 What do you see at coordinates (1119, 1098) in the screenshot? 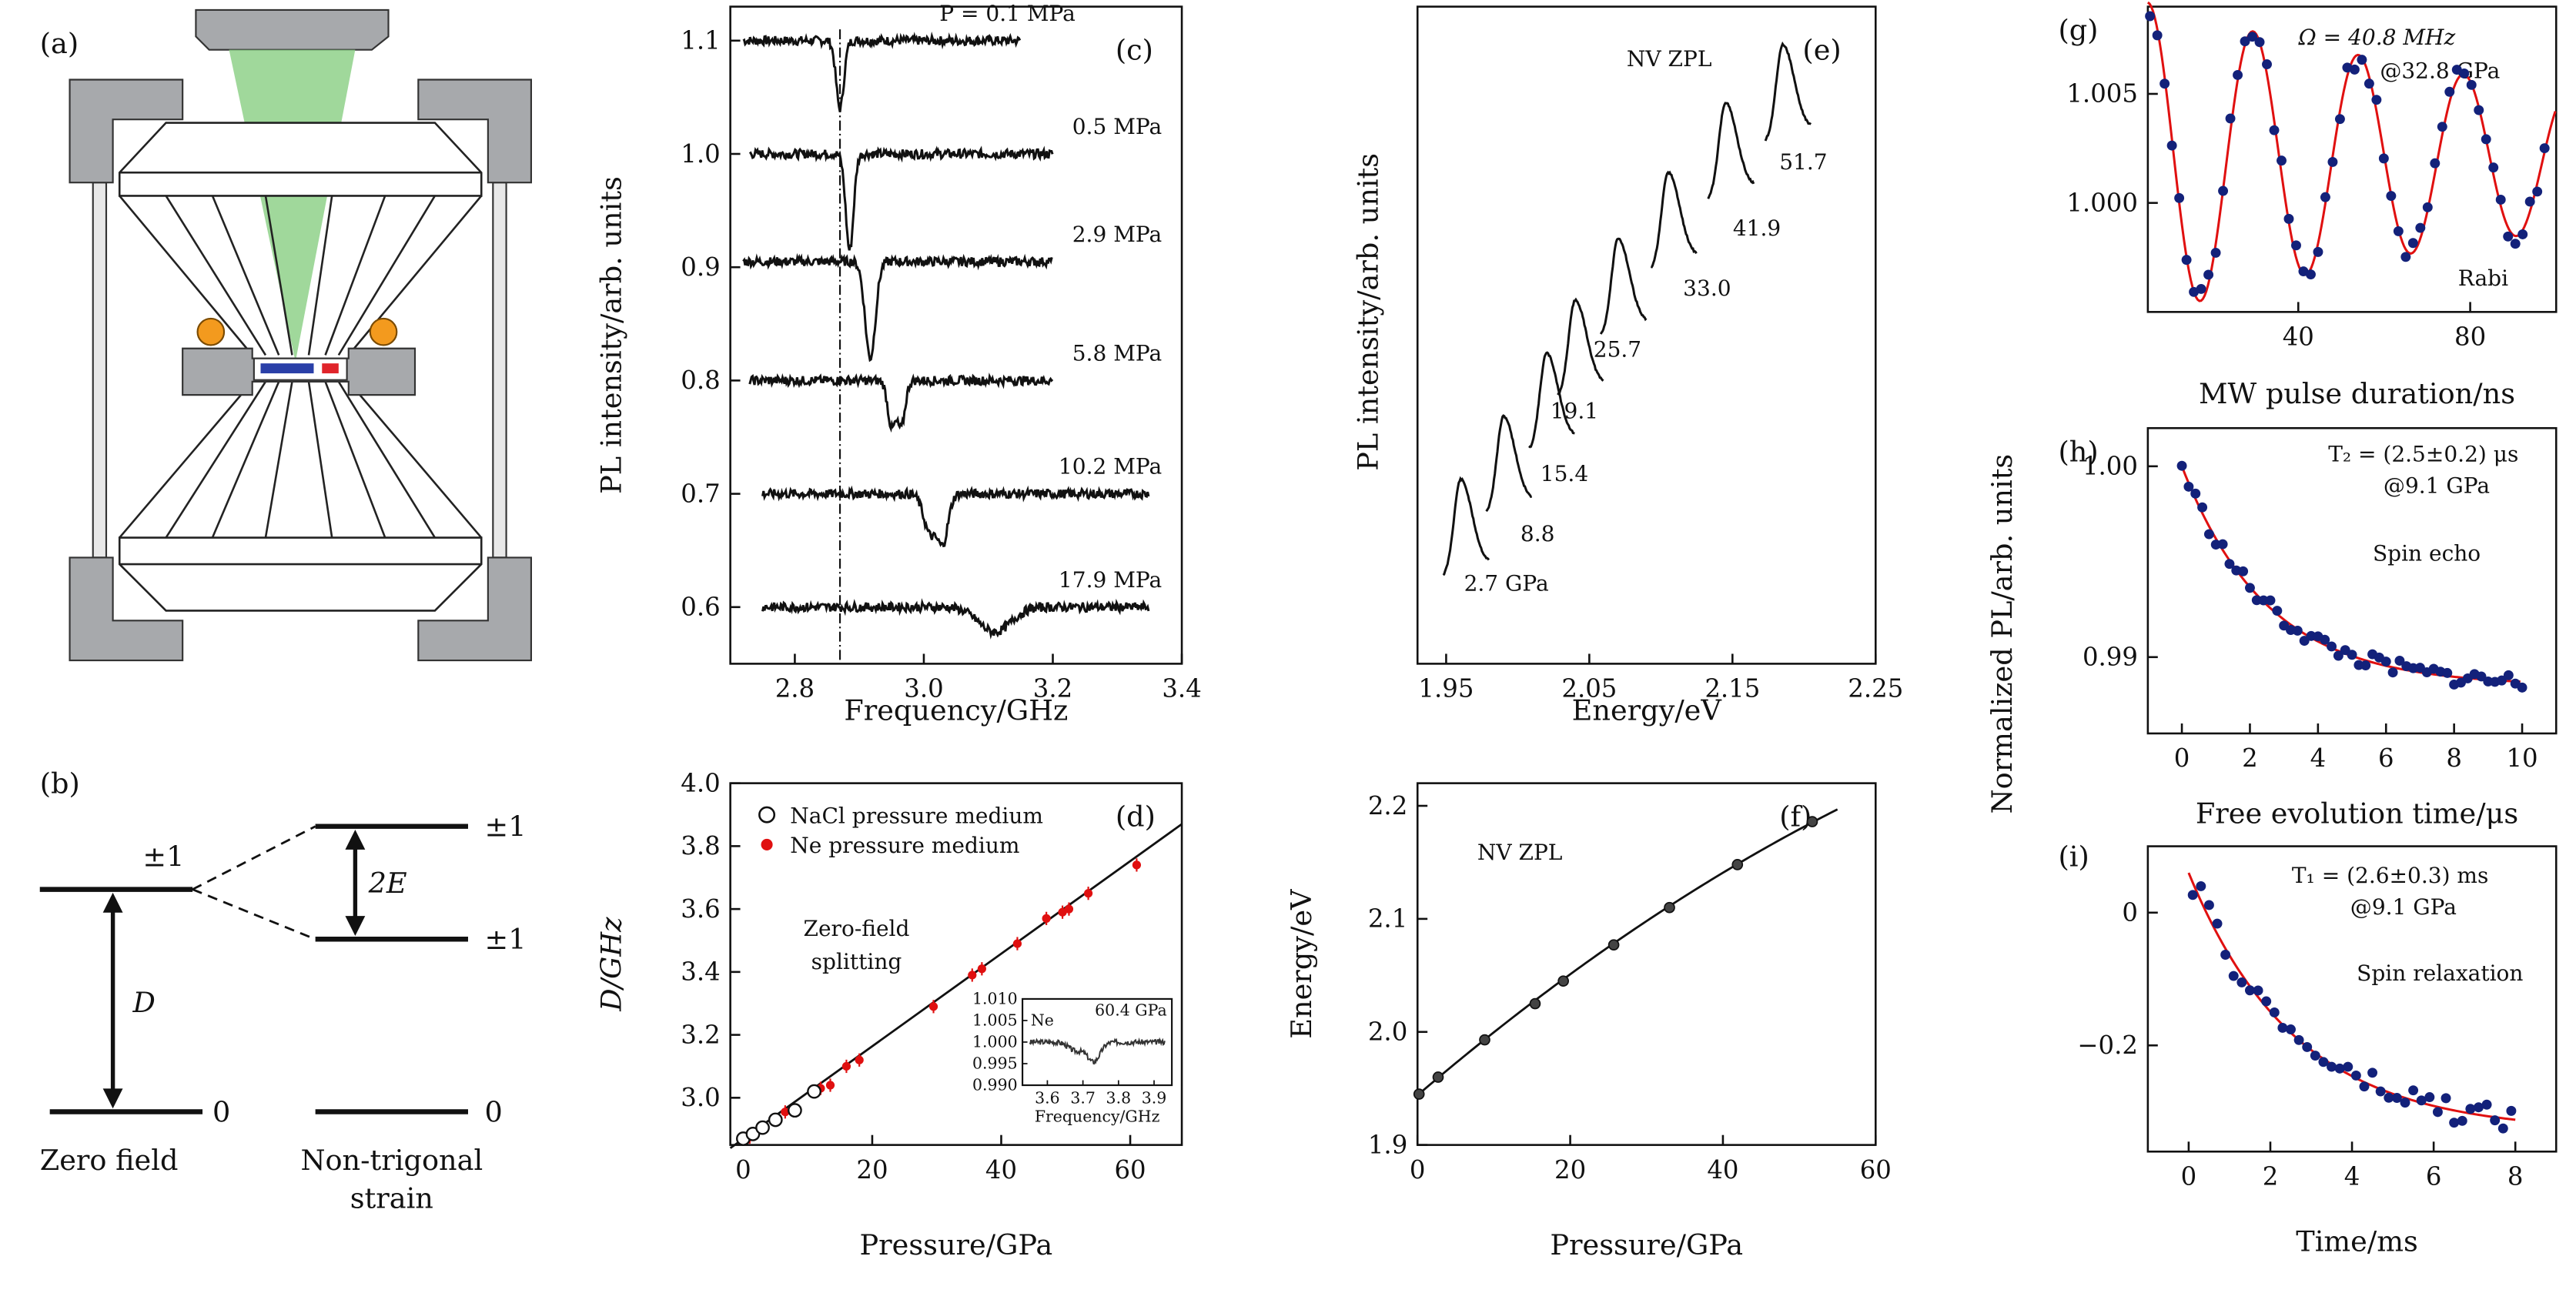
I see `d-inset-xticklabel-3.8: 3.8` at bounding box center [1119, 1098].